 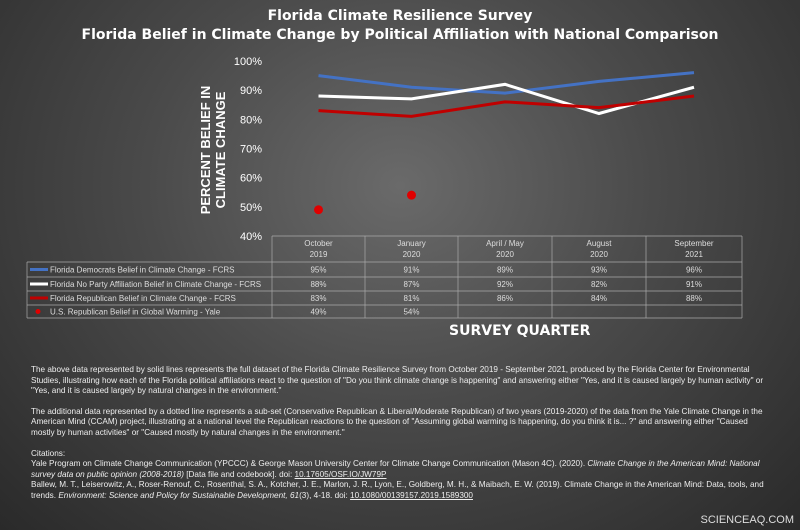 I want to click on x-tick-label: April / May, so click(x=505, y=243).